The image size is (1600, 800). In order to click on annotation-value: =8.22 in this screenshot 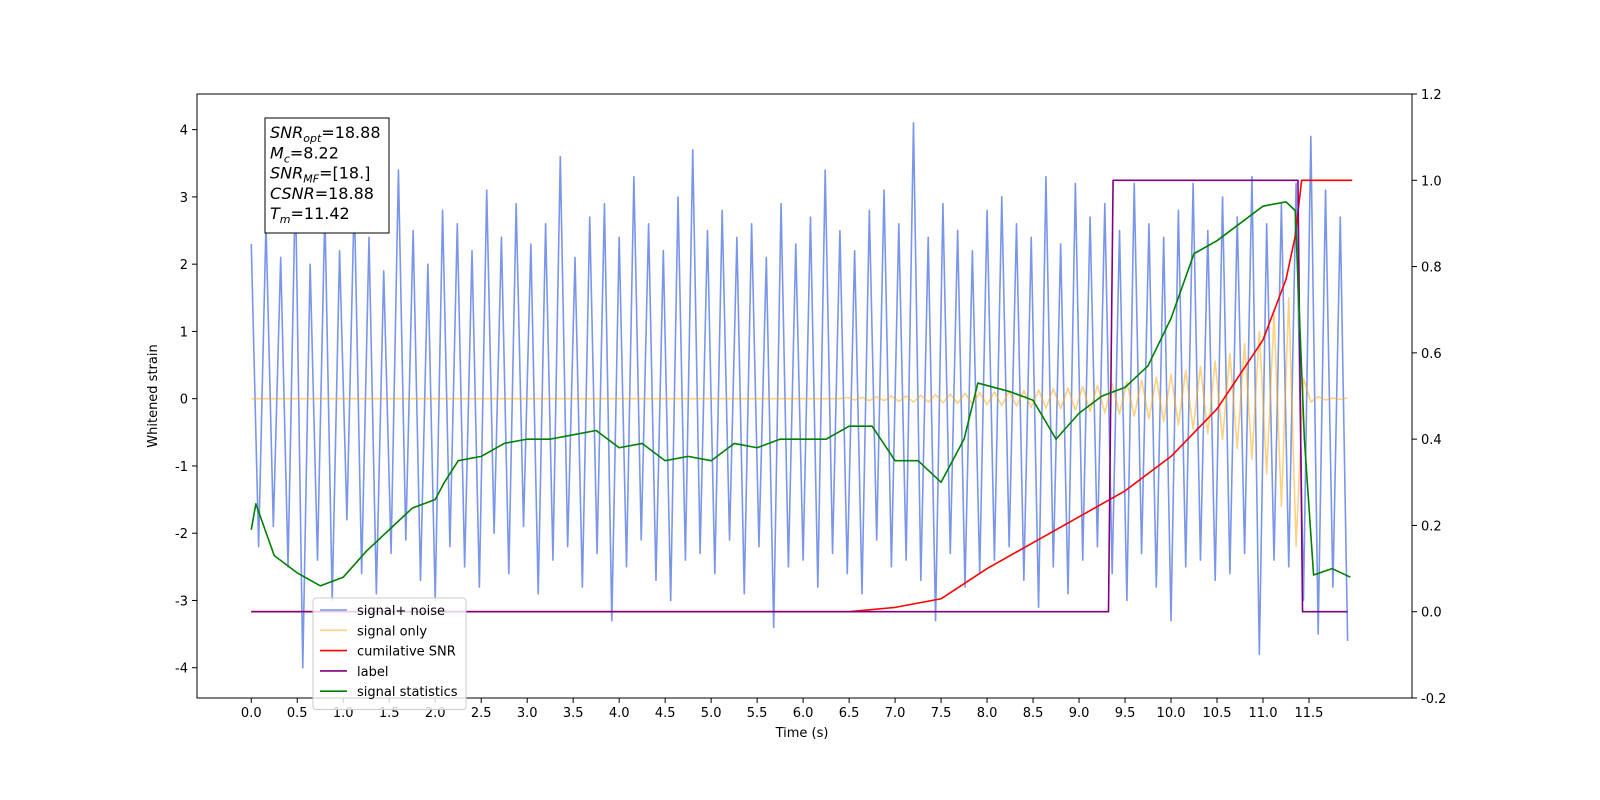, I will do `click(314, 152)`.